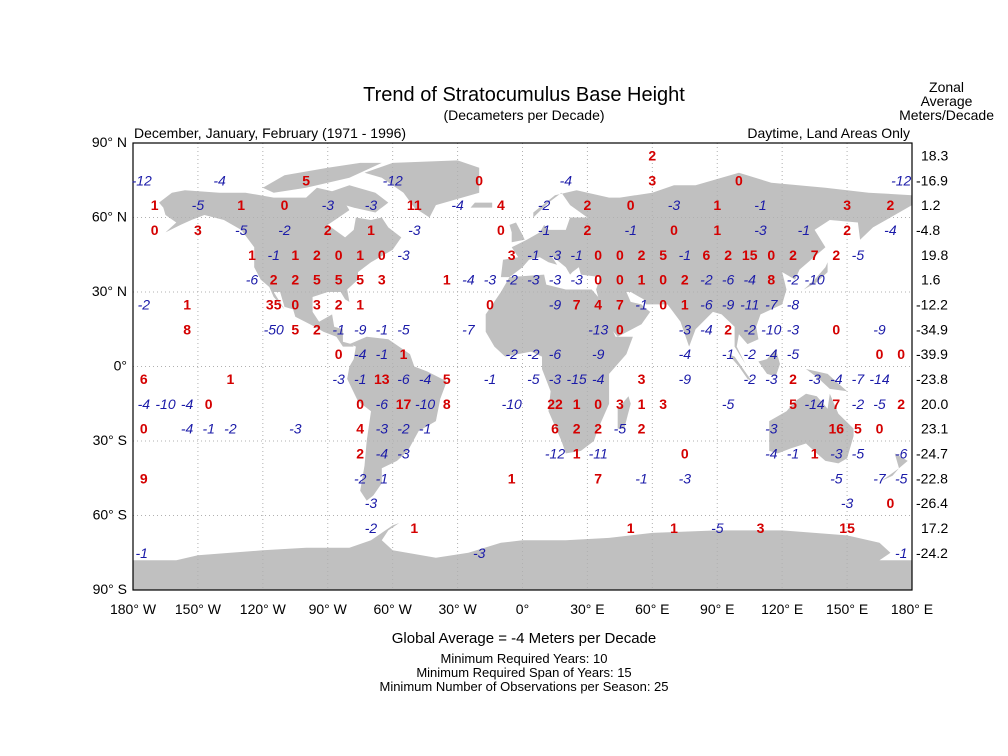 The width and height of the screenshot is (1008, 756). What do you see at coordinates (932, 553) in the screenshot?
I see `zonal-average-value: -24.2` at bounding box center [932, 553].